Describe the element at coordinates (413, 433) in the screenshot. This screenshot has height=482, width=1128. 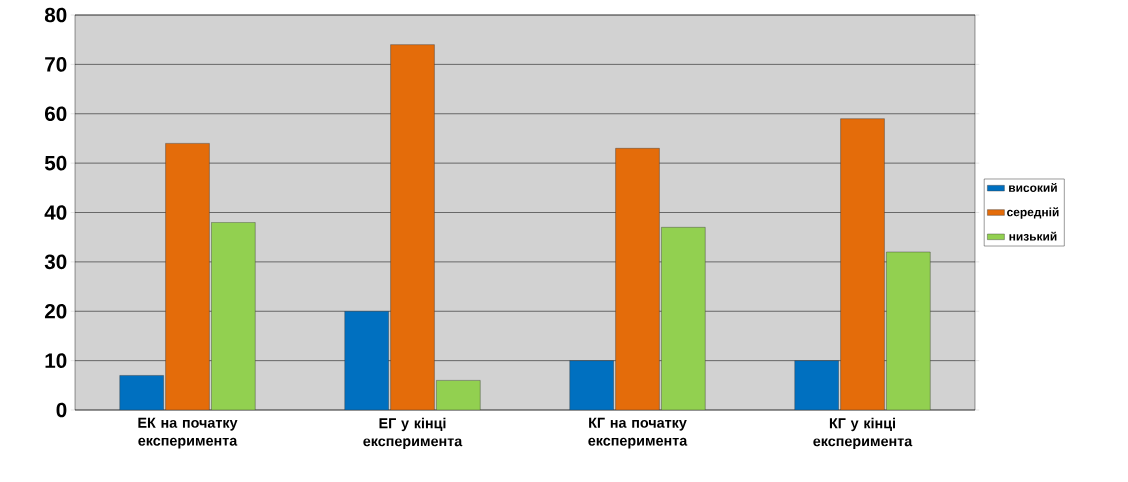
I see `x-tick-label: ЕГ у кінці експеримента` at that location.